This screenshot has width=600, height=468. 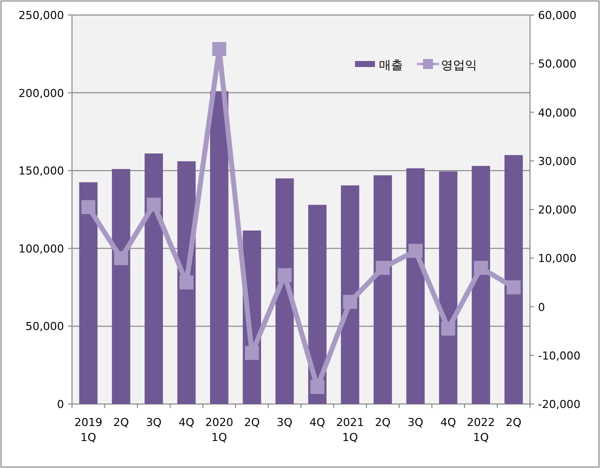 What do you see at coordinates (557, 15) in the screenshot?
I see `y2-tick-label: 60,000` at bounding box center [557, 15].